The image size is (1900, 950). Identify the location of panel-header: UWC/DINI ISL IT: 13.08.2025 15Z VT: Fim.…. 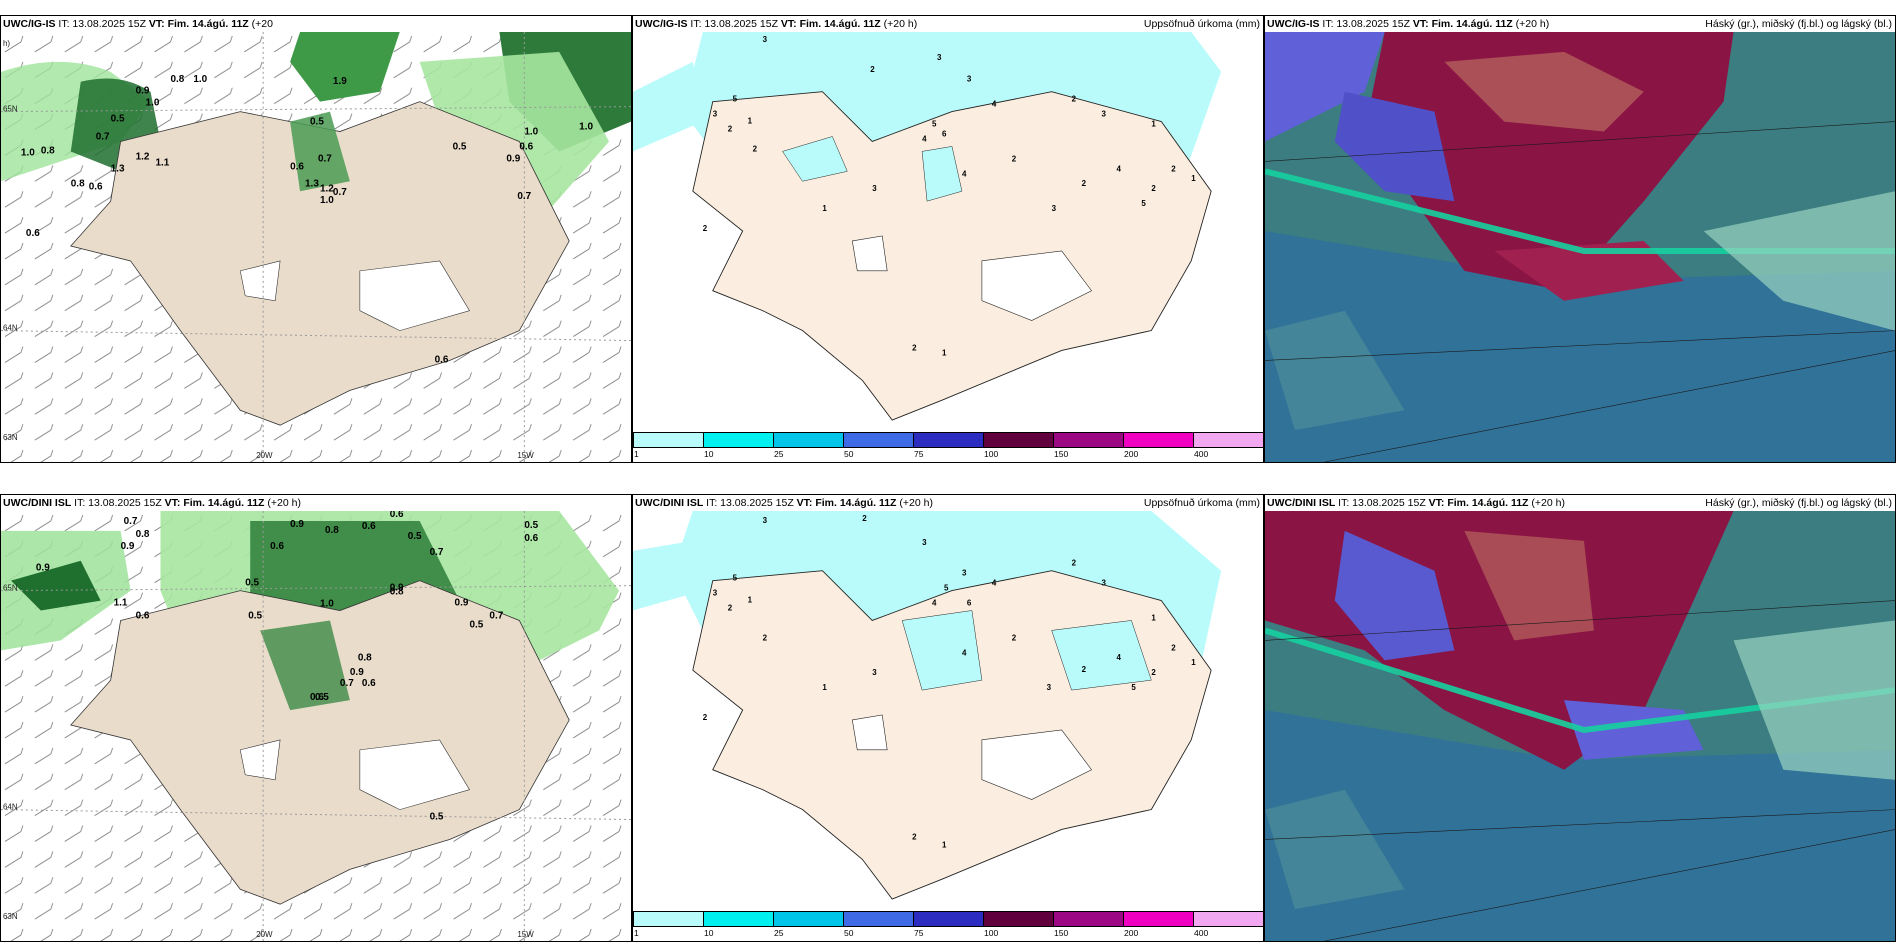
(1580, 503).